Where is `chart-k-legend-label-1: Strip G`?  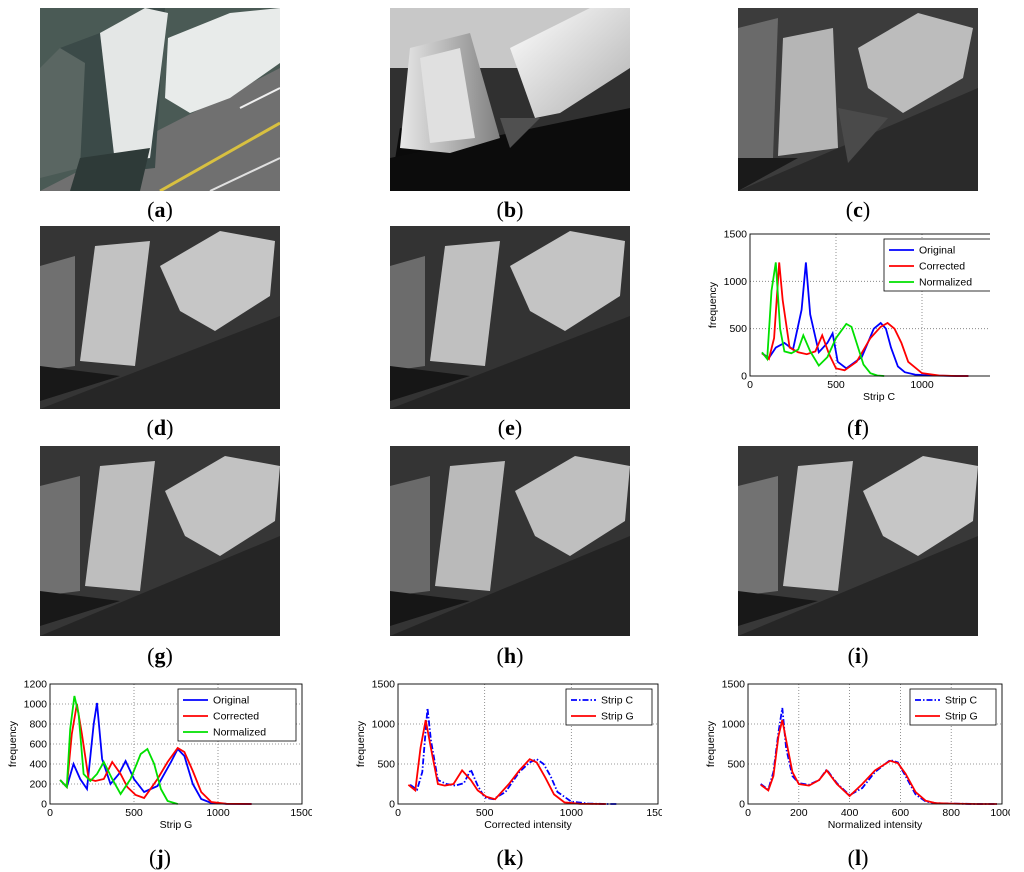 chart-k-legend-label-1: Strip G is located at coordinates (617, 717).